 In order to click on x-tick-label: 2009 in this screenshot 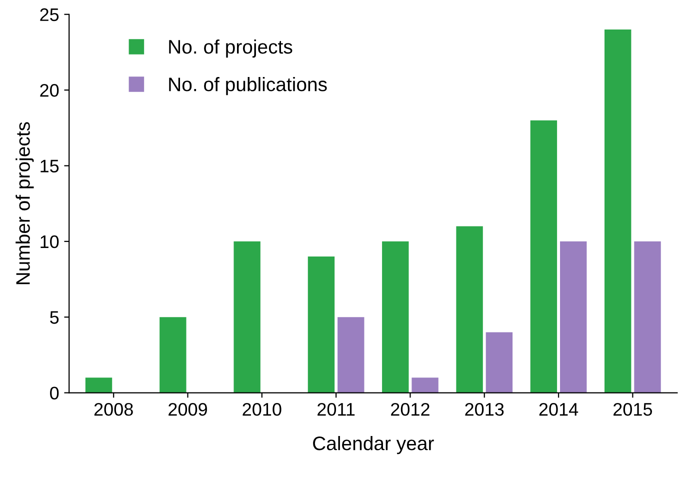, I will do `click(187, 409)`.